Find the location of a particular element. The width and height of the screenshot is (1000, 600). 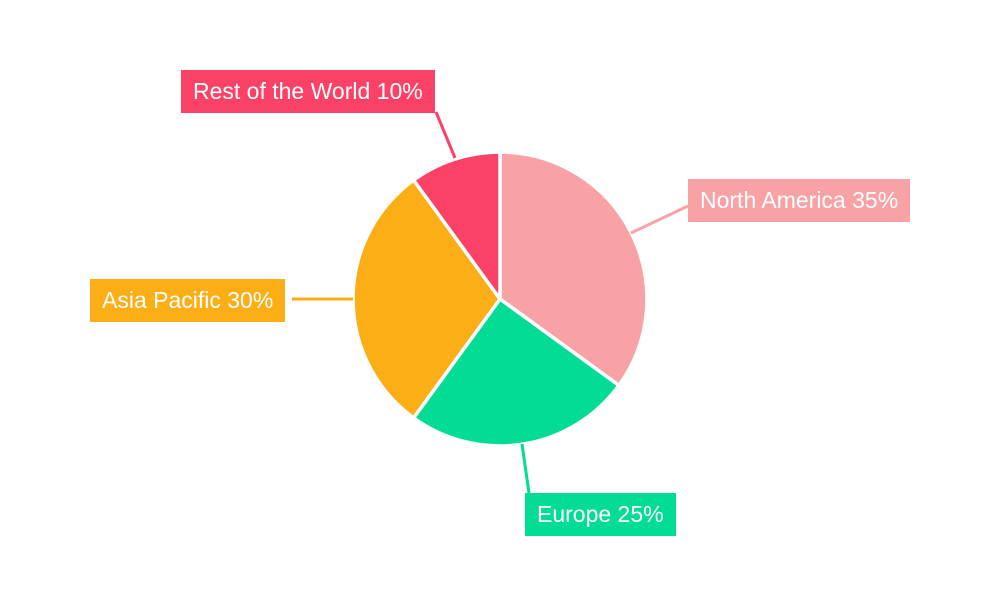

leader-line-europe is located at coordinates (525, 468).